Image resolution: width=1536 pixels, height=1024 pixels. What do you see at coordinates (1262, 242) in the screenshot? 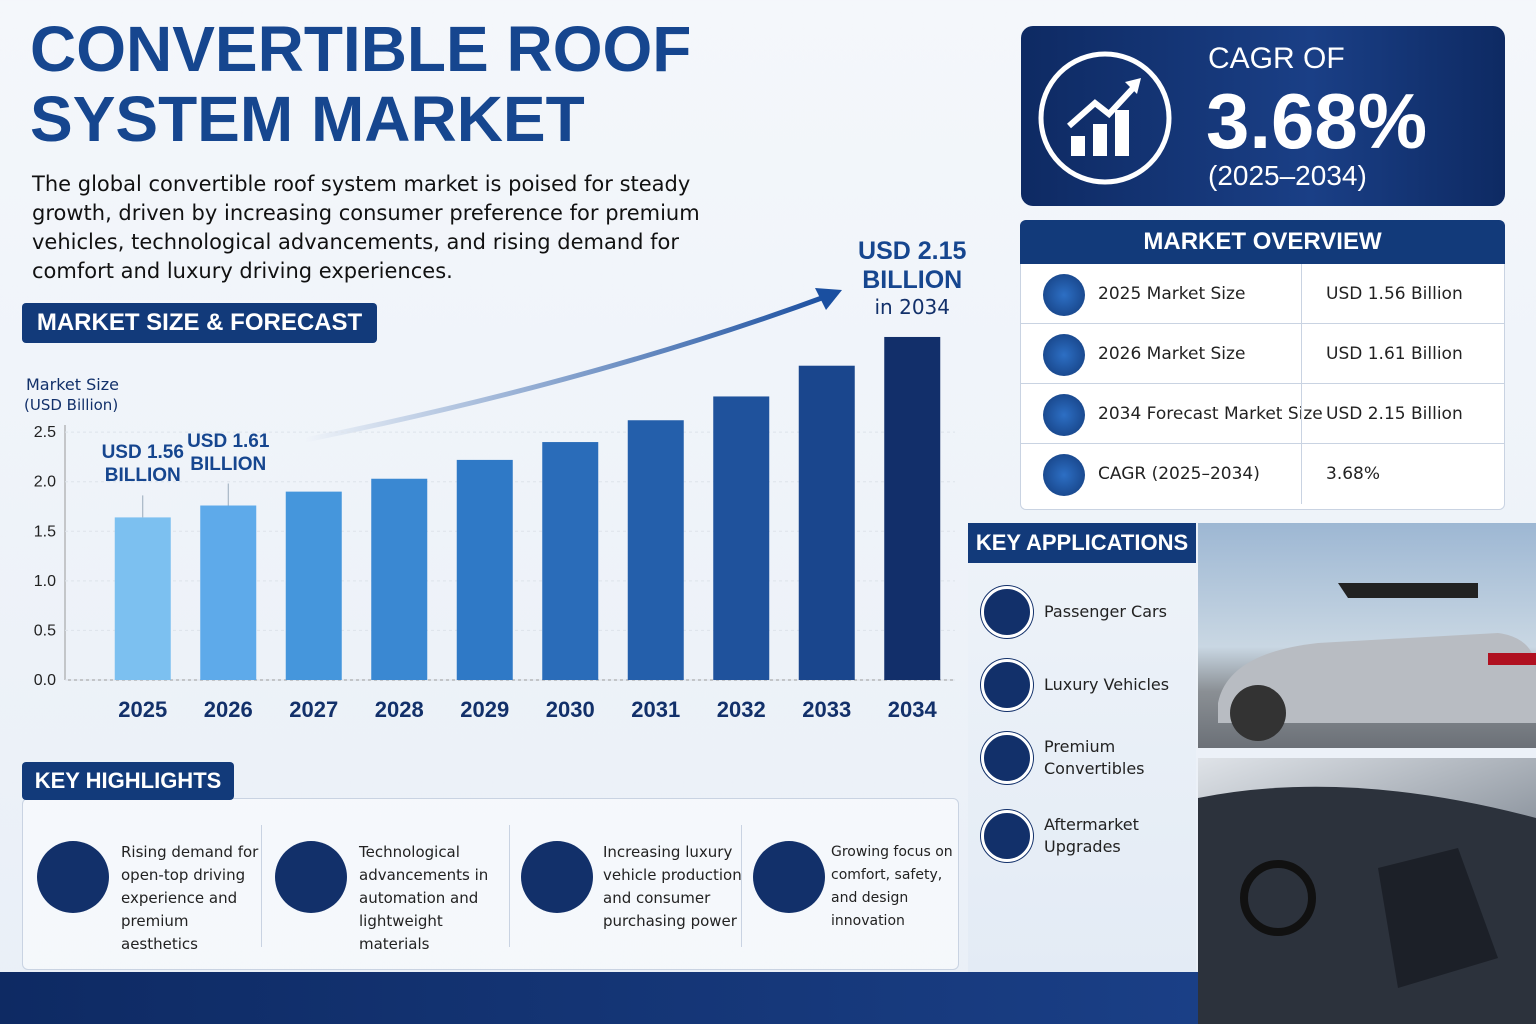
I see `overview-title: MARKET OVERVIEW` at bounding box center [1262, 242].